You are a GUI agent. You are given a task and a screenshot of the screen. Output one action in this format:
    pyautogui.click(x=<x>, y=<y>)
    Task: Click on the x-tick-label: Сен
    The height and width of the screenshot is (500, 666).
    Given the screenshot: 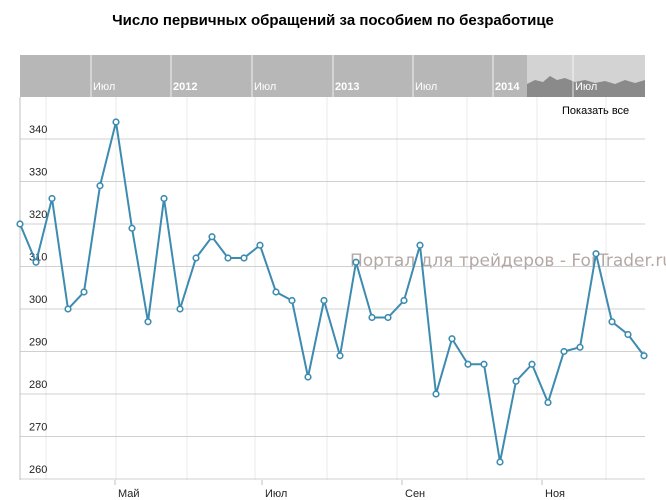 What is the action you would take?
    pyautogui.click(x=415, y=494)
    